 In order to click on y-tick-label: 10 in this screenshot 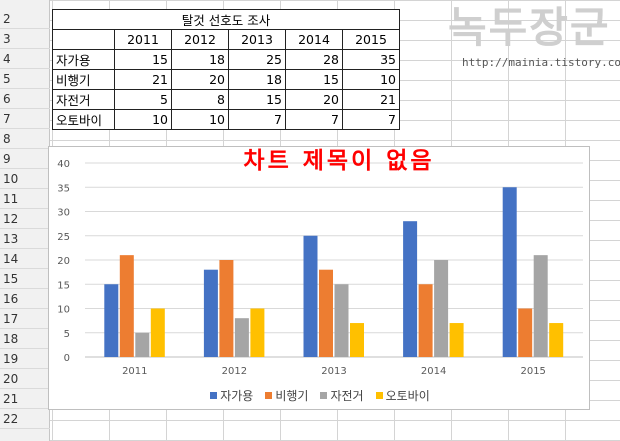, I will do `click(63, 310)`.